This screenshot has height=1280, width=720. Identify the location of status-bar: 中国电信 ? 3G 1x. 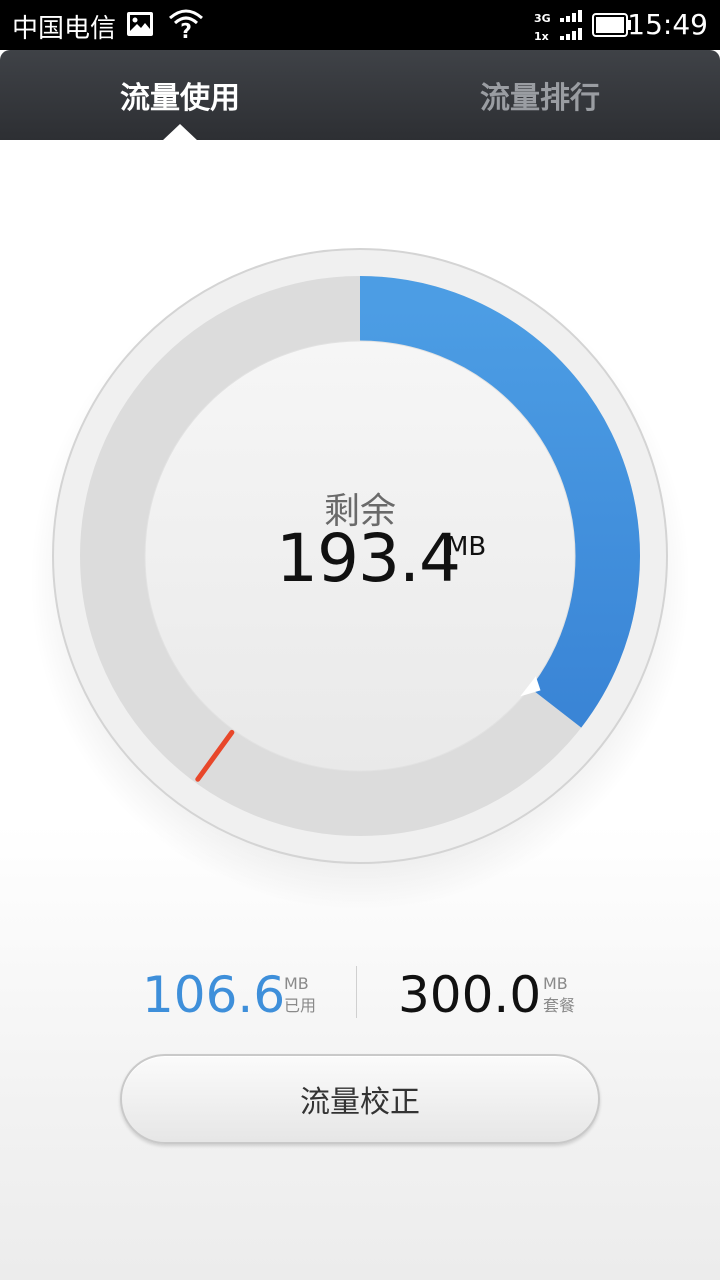
(360, 25).